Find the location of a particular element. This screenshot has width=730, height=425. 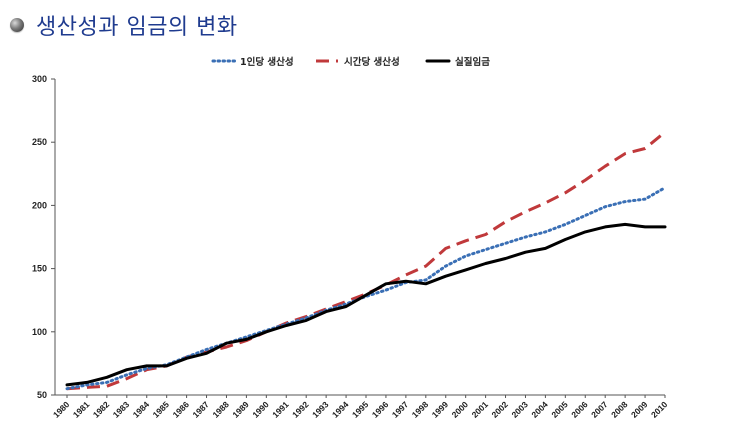

y-tick-label: 50 is located at coordinates (42, 395).